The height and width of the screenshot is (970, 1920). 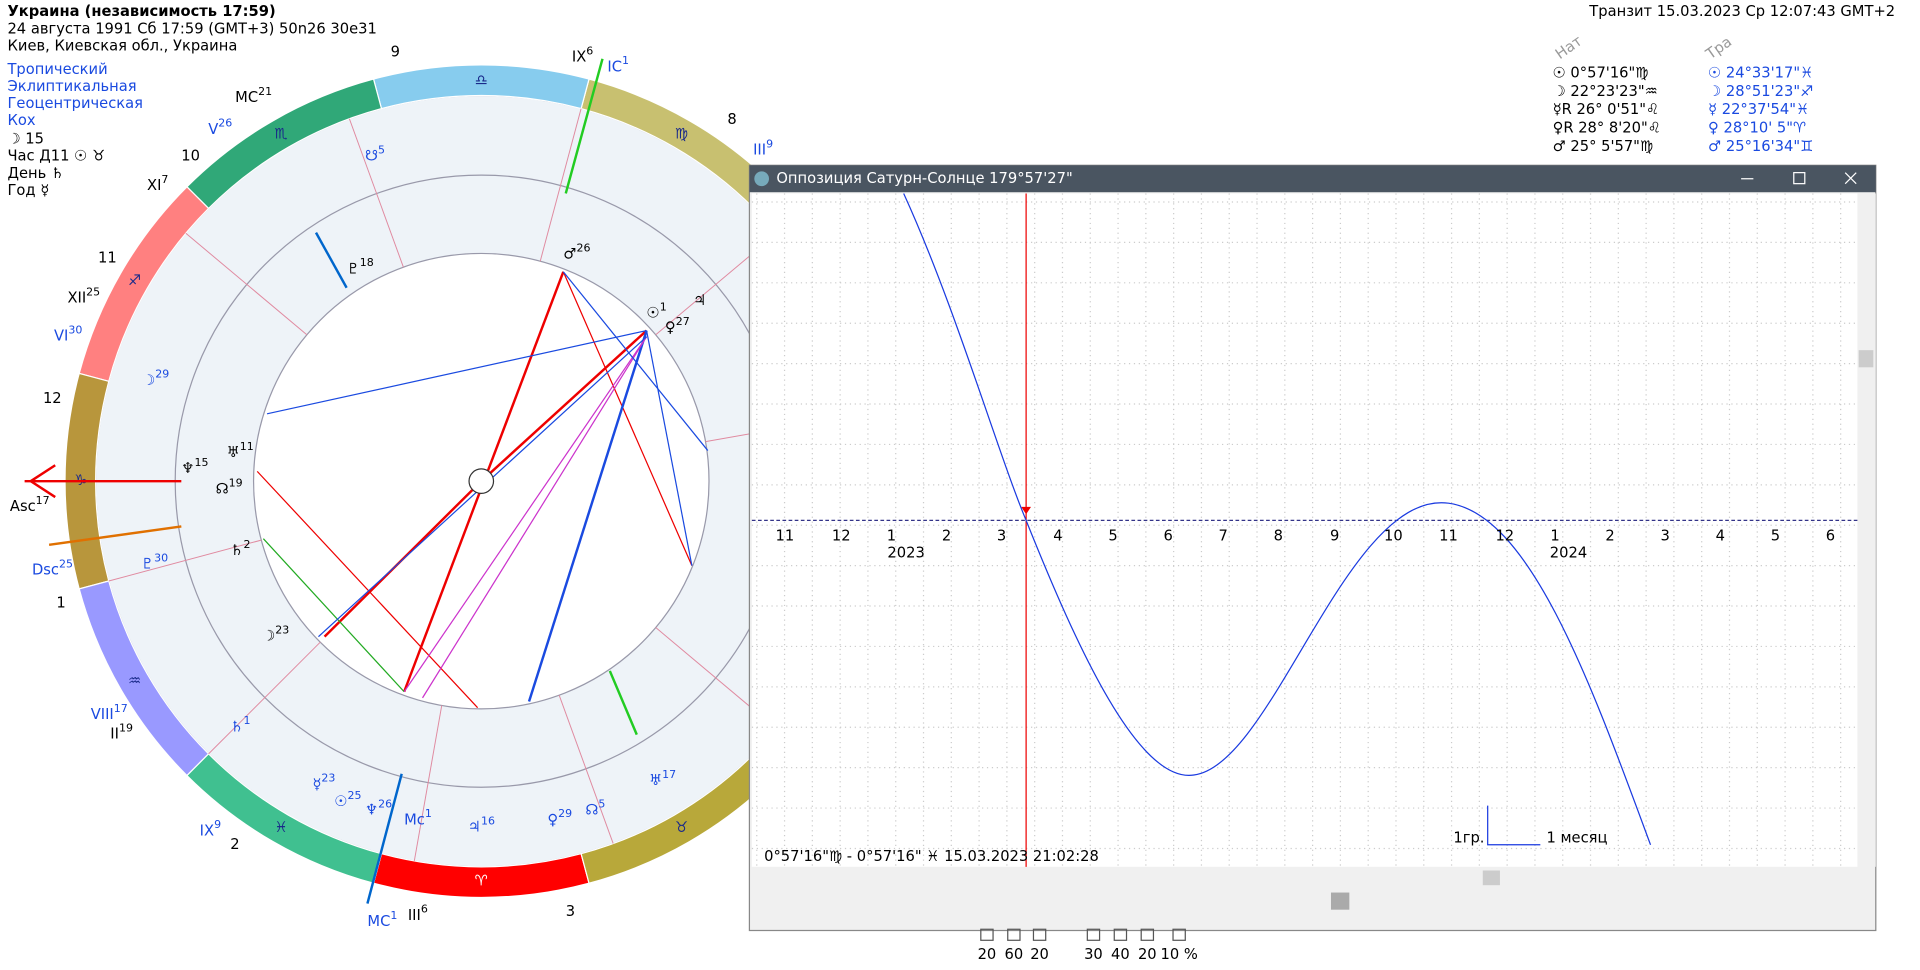 What do you see at coordinates (60, 603) in the screenshot?
I see `house-label: 1` at bounding box center [60, 603].